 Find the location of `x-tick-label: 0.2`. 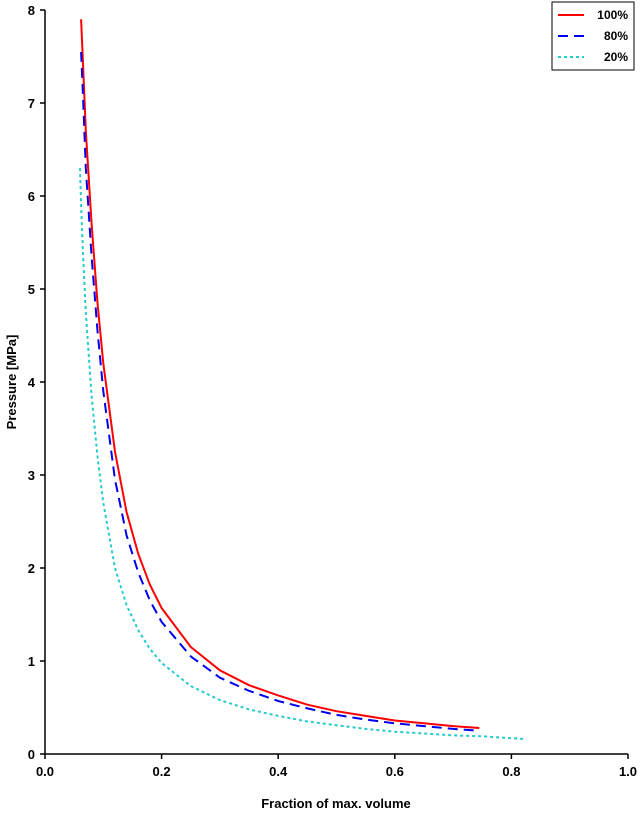

x-tick-label: 0.2 is located at coordinates (162, 771).